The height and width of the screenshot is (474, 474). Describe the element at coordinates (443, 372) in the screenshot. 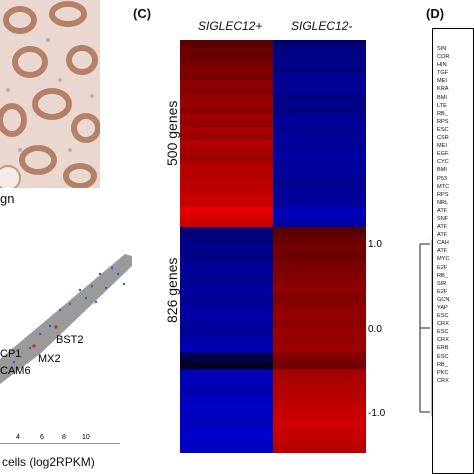

I see `gene-set-item: PKC` at that location.